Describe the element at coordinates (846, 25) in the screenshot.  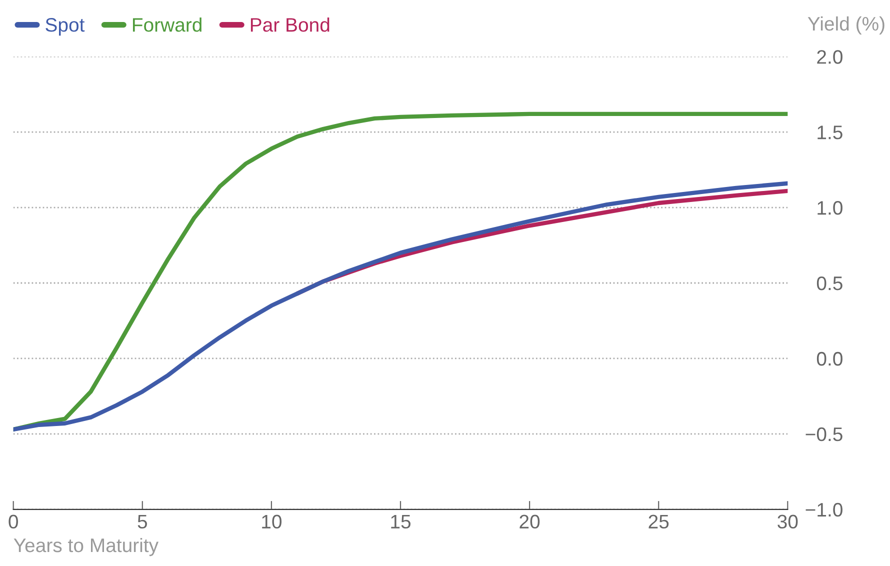
I see `y-axis-title: Yield (%)` at that location.